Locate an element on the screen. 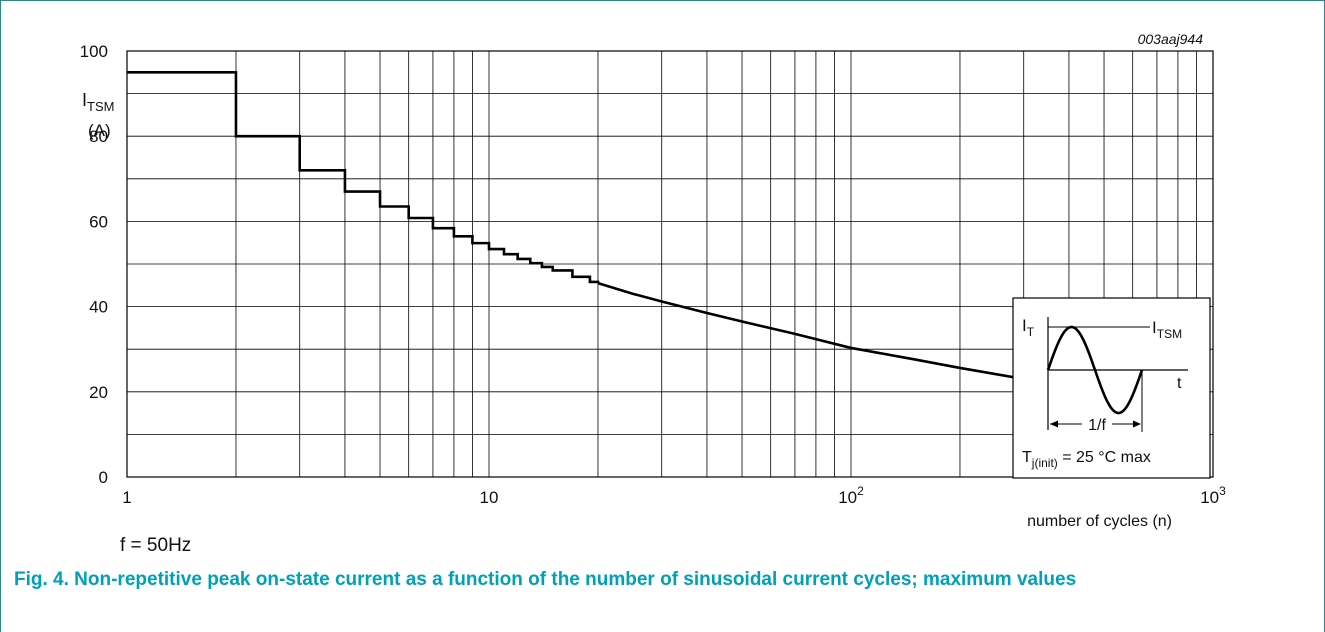 Image resolution: width=1325 pixels, height=632 pixels. y-axis-unit: (A) is located at coordinates (99, 130).